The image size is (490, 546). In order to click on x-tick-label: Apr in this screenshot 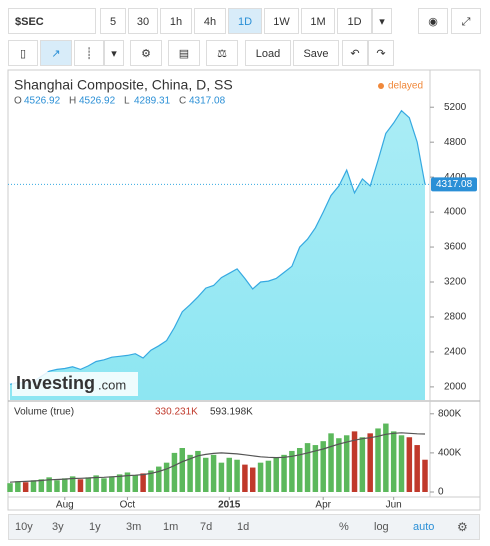, I will do `click(323, 505)`.